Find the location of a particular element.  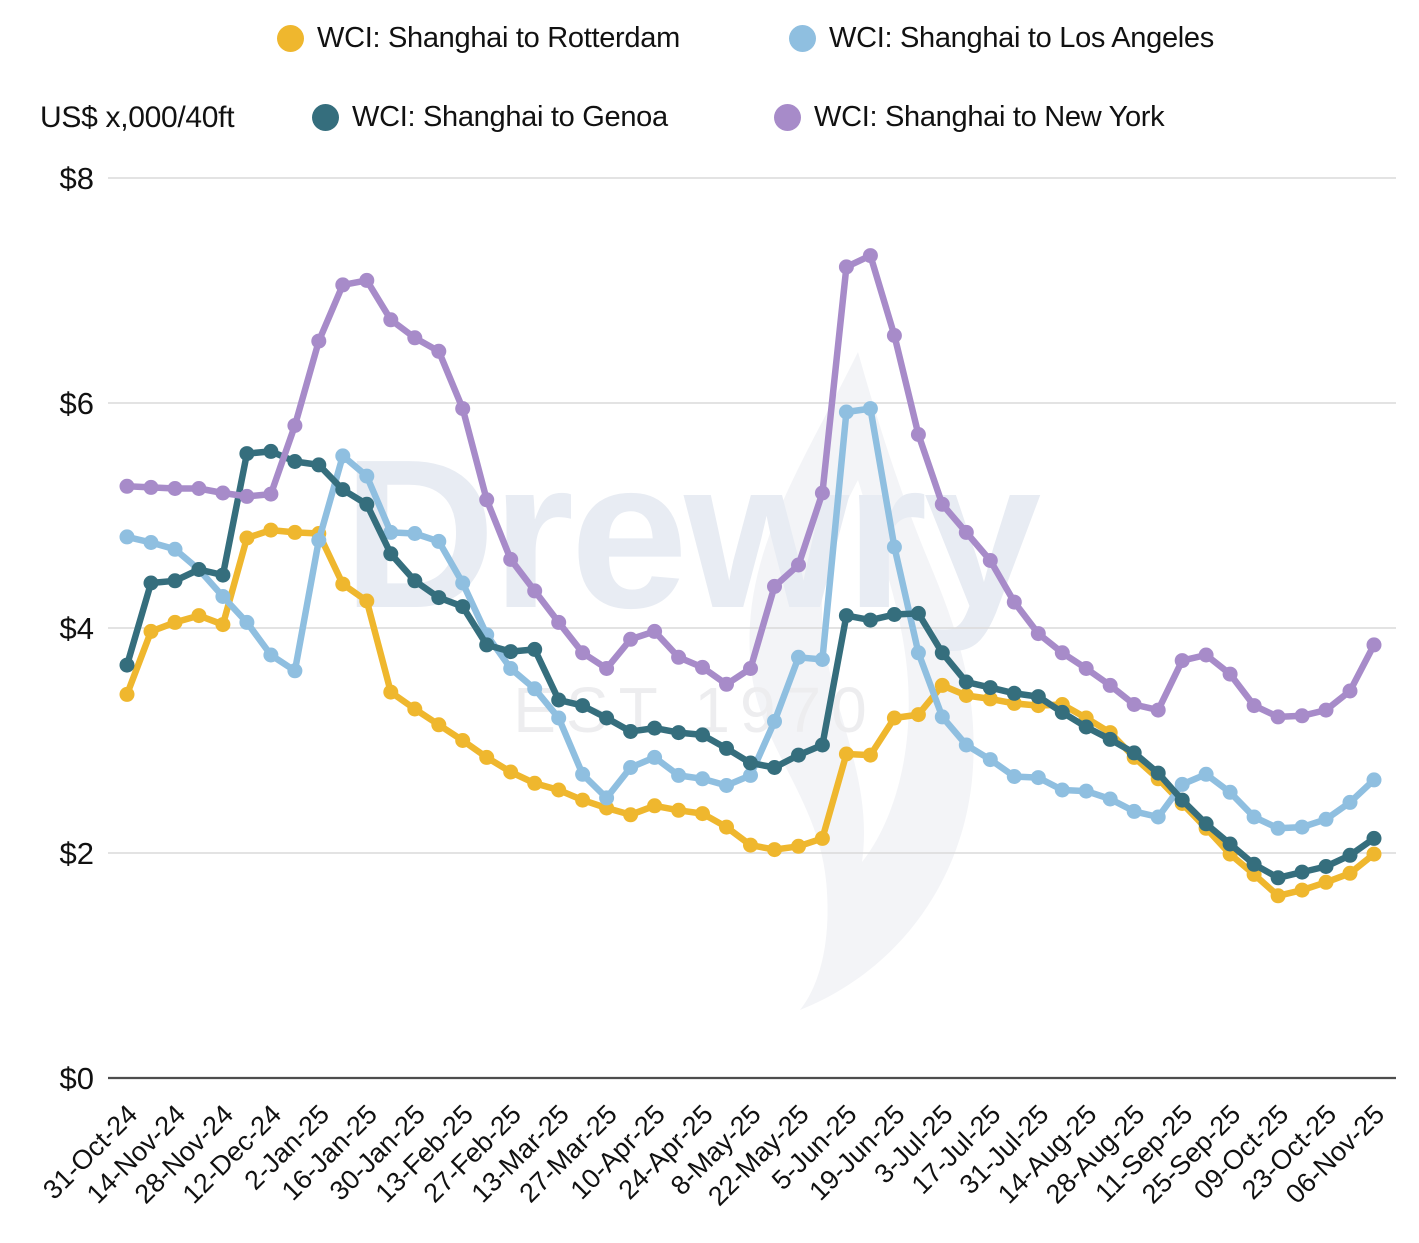

legend-item-los-angeles: WCI: Shanghai to Los Angeles is located at coordinates (1001, 38).